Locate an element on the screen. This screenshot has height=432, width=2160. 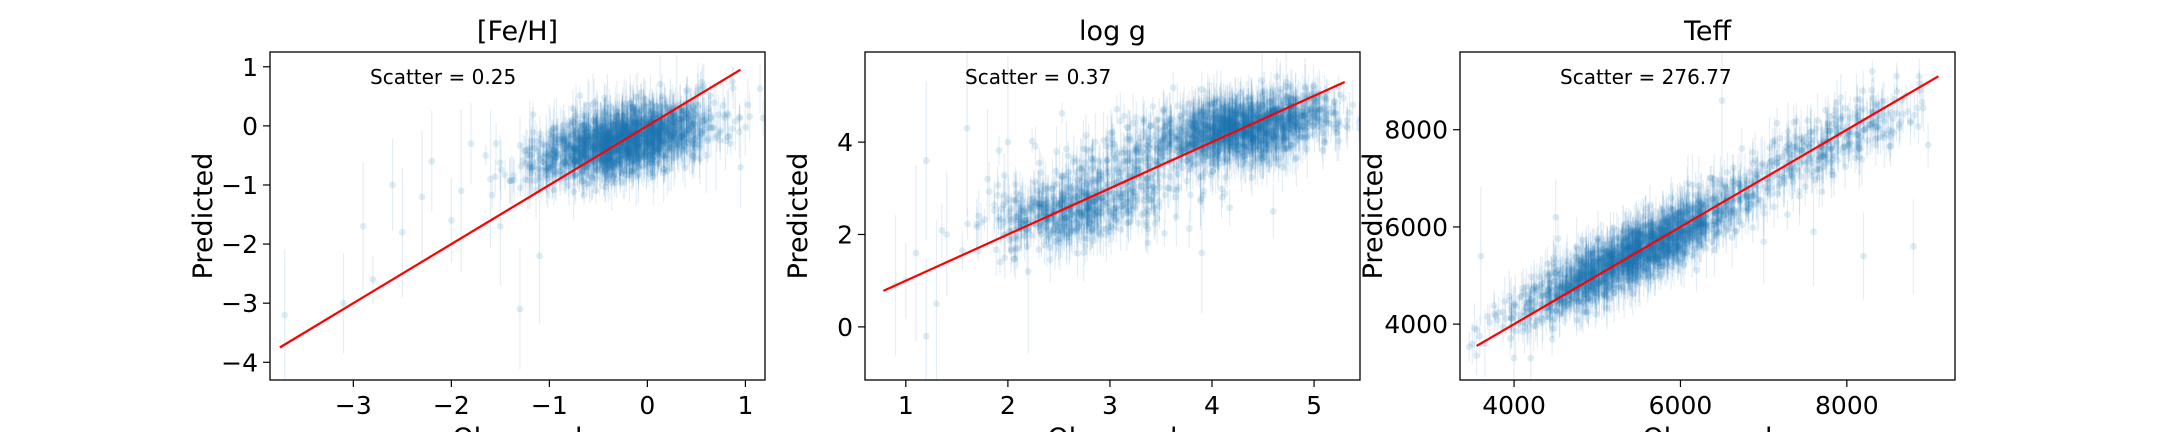
y-tick-label: 1 is located at coordinates (250, 67).